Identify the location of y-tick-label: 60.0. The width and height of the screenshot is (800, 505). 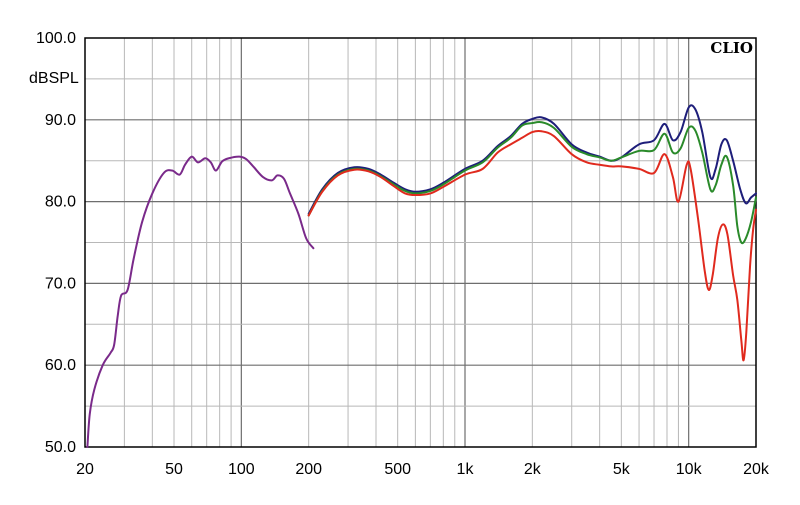
(60, 365).